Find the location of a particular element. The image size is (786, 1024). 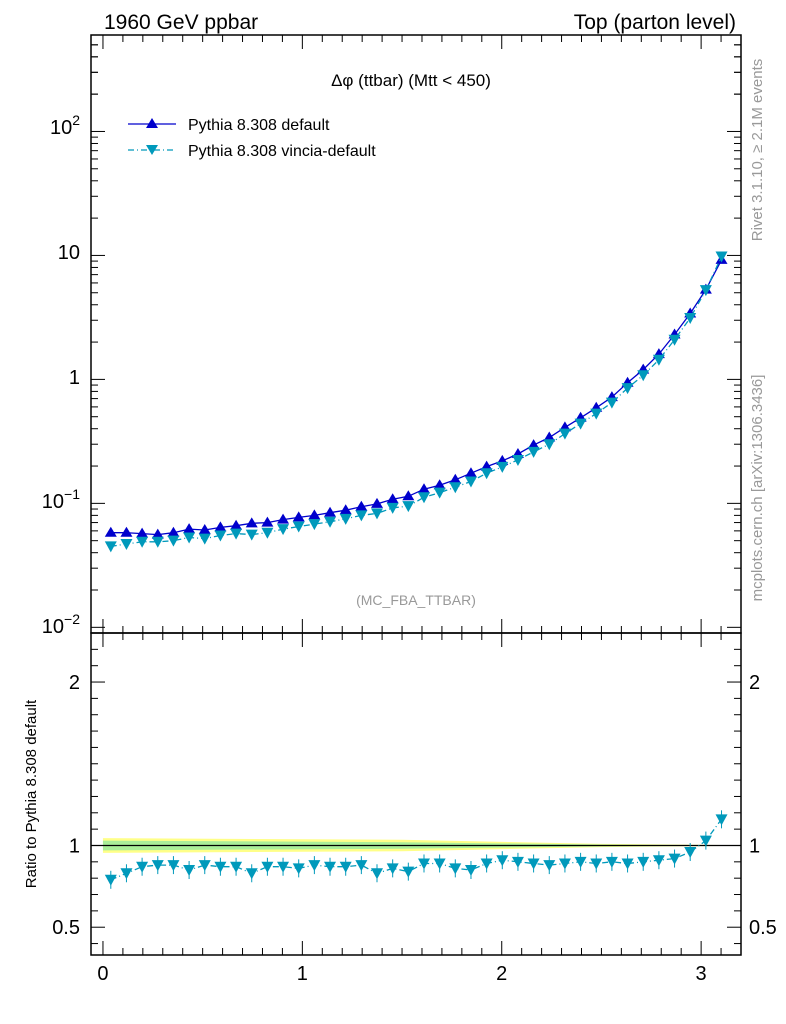

side-text-lower: mcplots.cern.ch [arXiv:1306.3436] is located at coordinates (757, 488).